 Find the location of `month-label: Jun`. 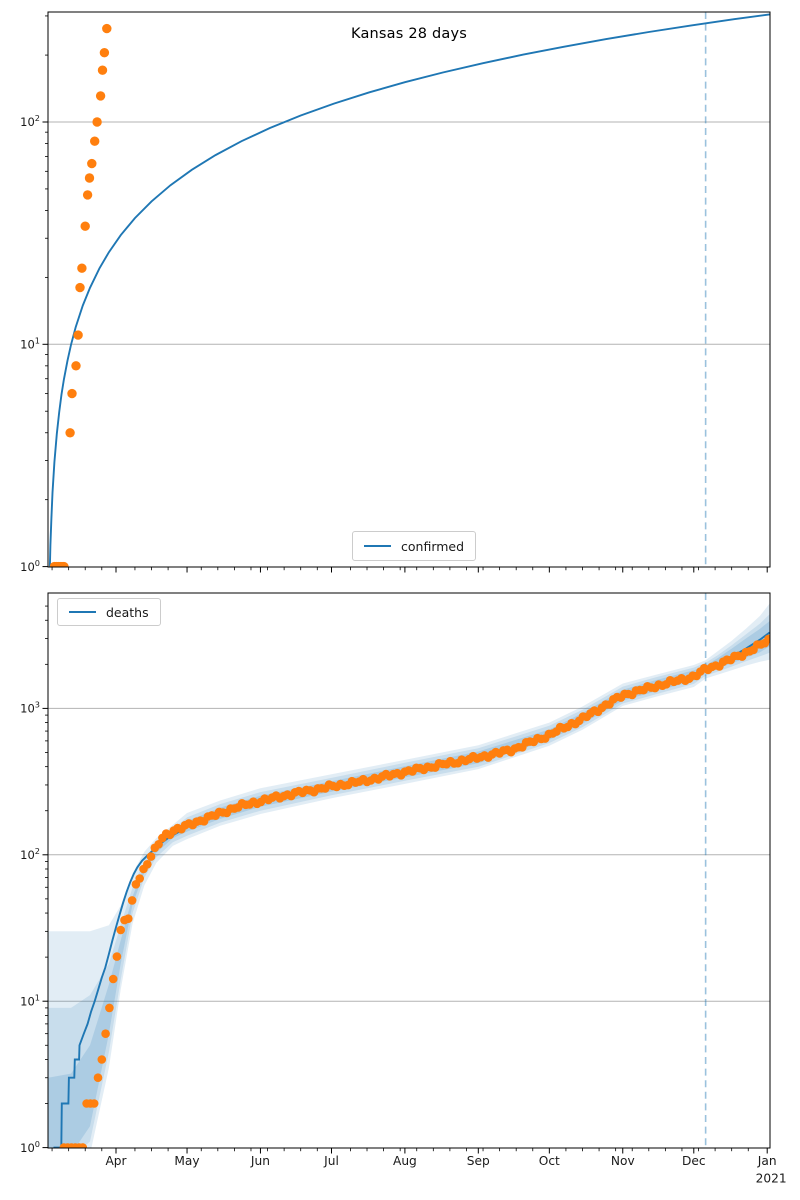

month-label: Jun is located at coordinates (260, 1161).